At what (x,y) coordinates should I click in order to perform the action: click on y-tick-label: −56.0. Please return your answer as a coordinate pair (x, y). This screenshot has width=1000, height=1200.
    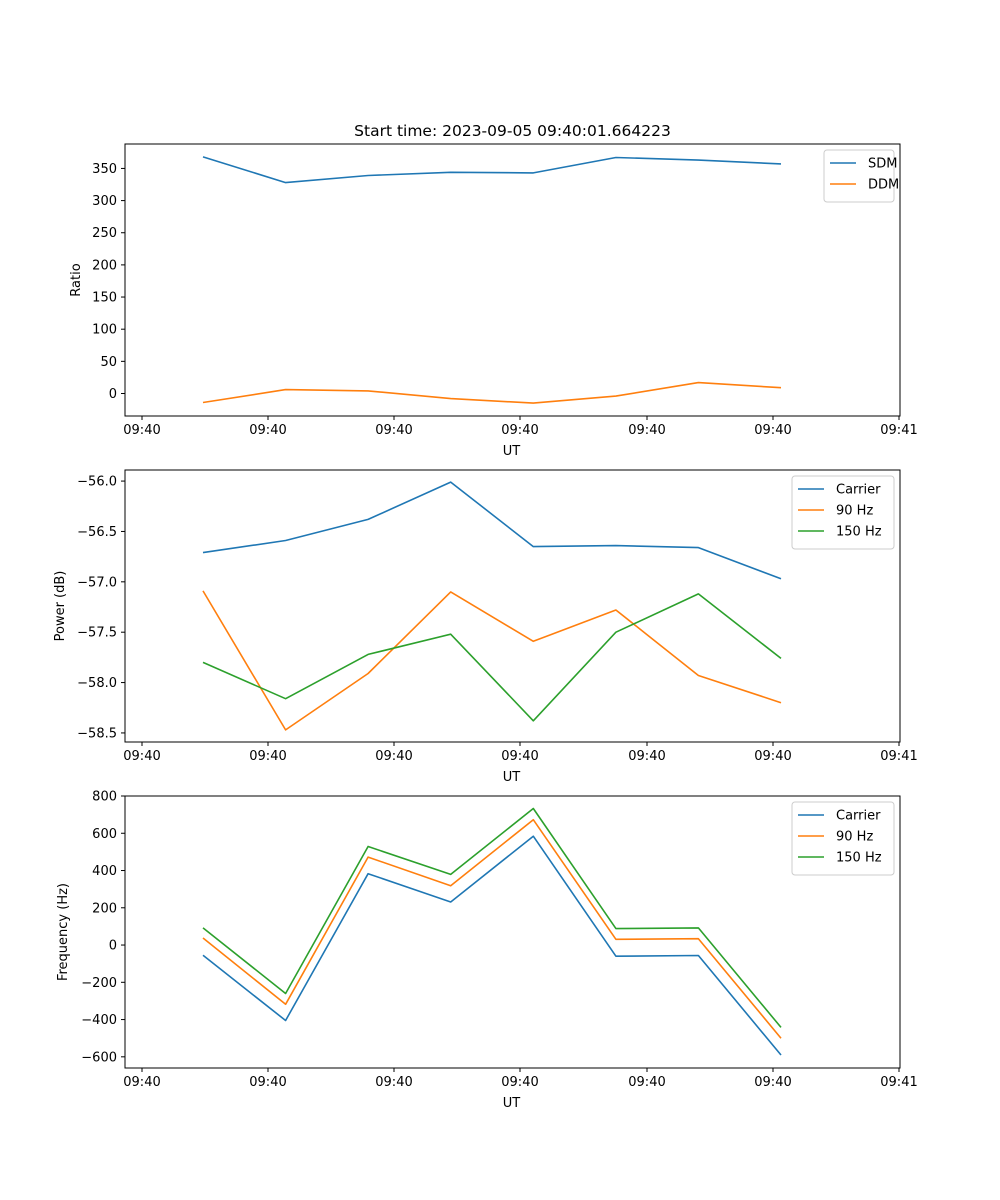
    Looking at the image, I should click on (97, 482).